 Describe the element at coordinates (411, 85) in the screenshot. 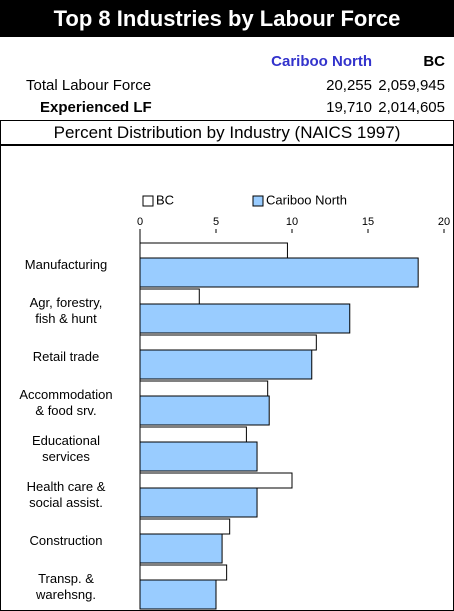

I see `cell: 2,059,945` at that location.